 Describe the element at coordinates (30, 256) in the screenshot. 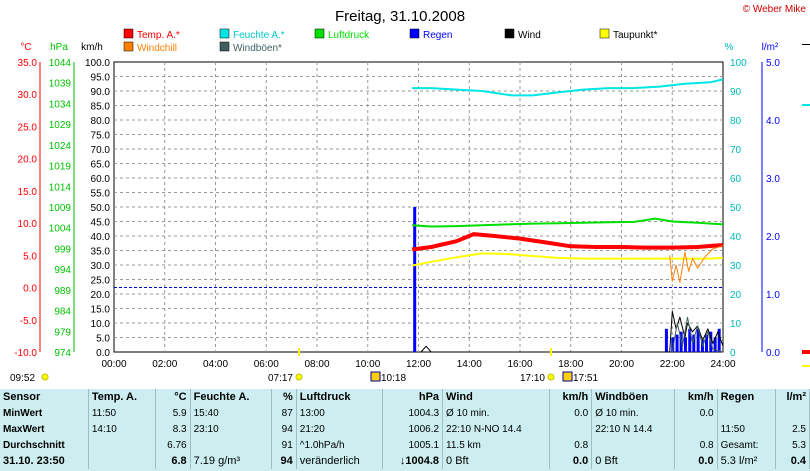

I see `temp-tick-label: 5.0` at that location.